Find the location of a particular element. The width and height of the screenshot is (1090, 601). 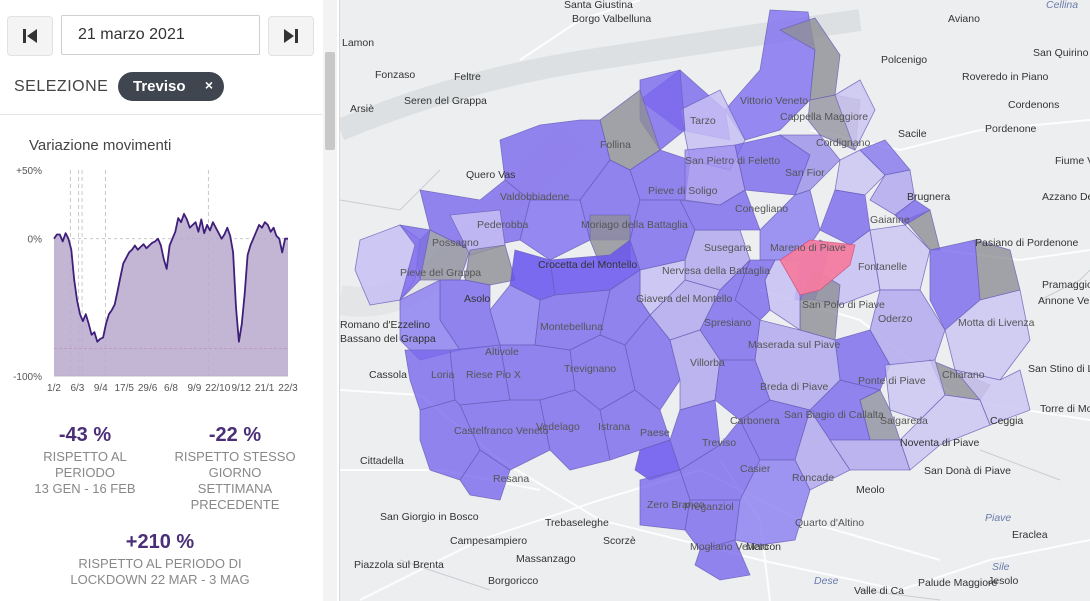

place-label: Castelfranco Veneto is located at coordinates (501, 431).